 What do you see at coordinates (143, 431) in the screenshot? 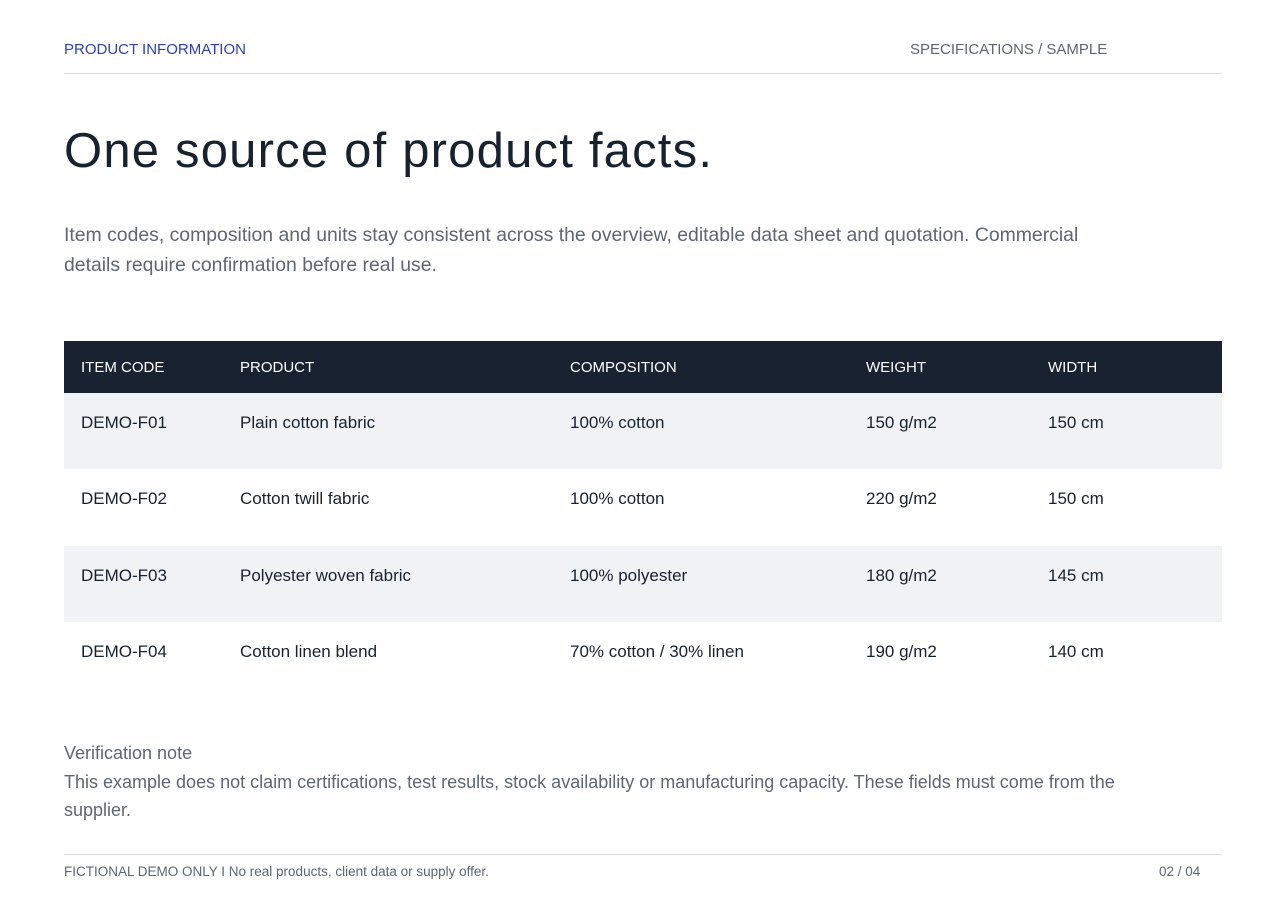
I see `item-code-cell: DEMO-F01` at bounding box center [143, 431].